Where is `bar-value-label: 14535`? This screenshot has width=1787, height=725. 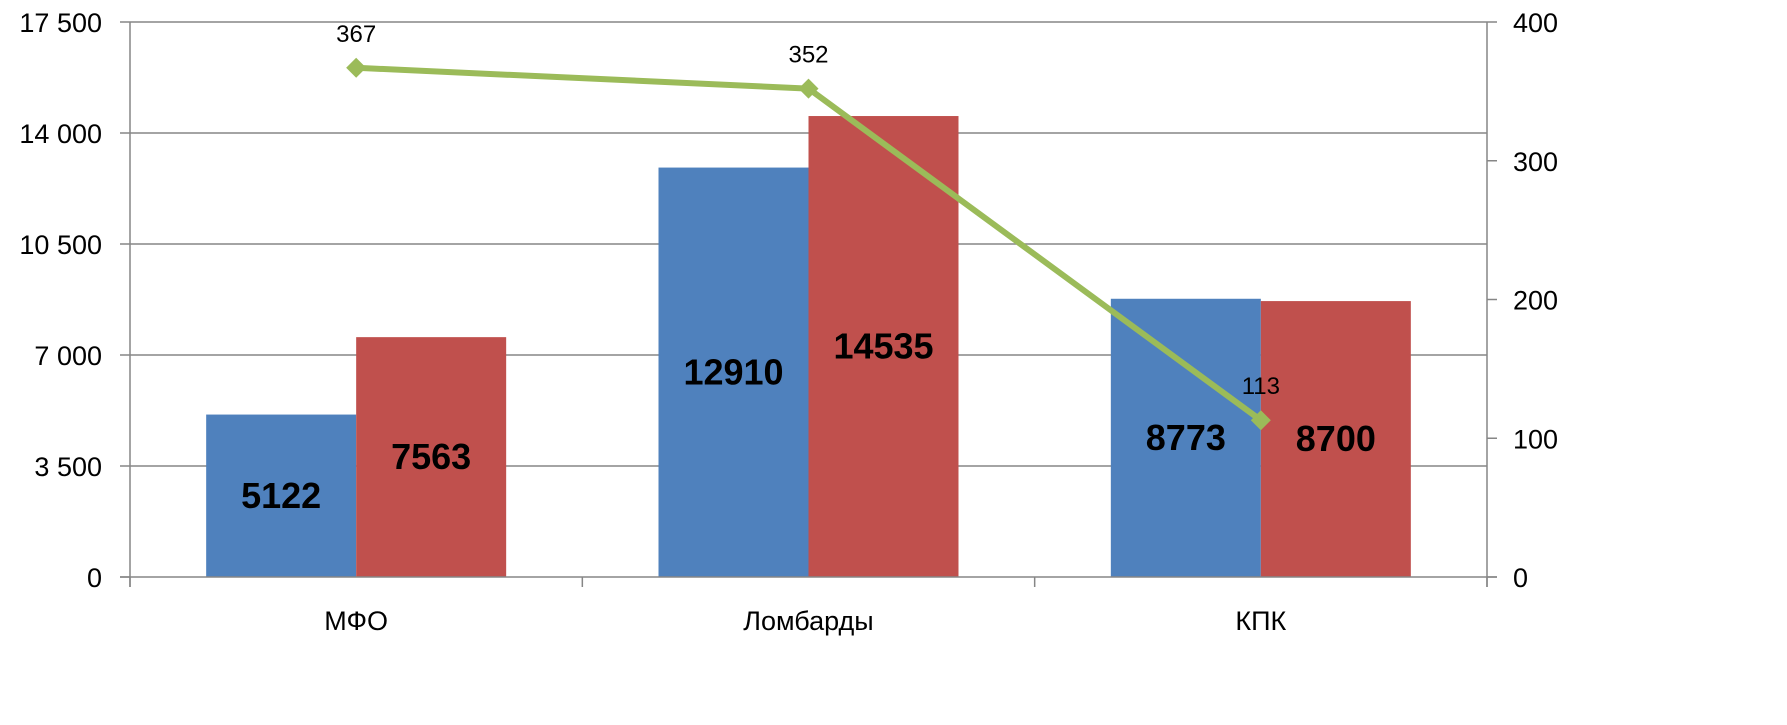 bar-value-label: 14535 is located at coordinates (883, 346).